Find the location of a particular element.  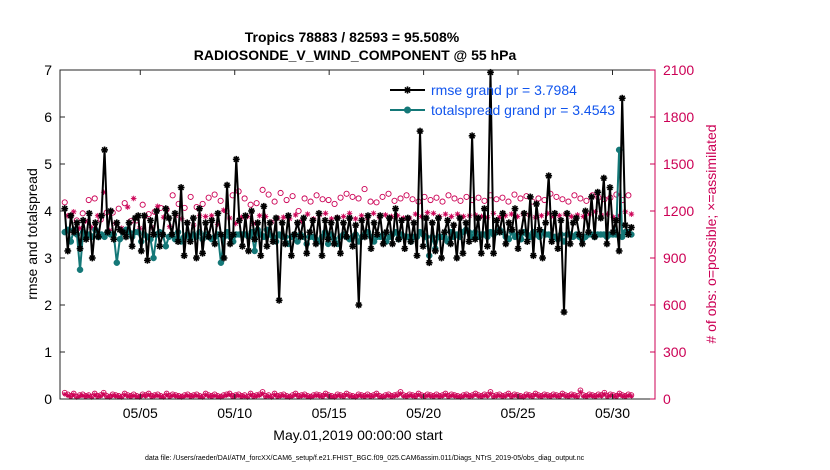

totalspread-point is located at coordinates (221, 262).